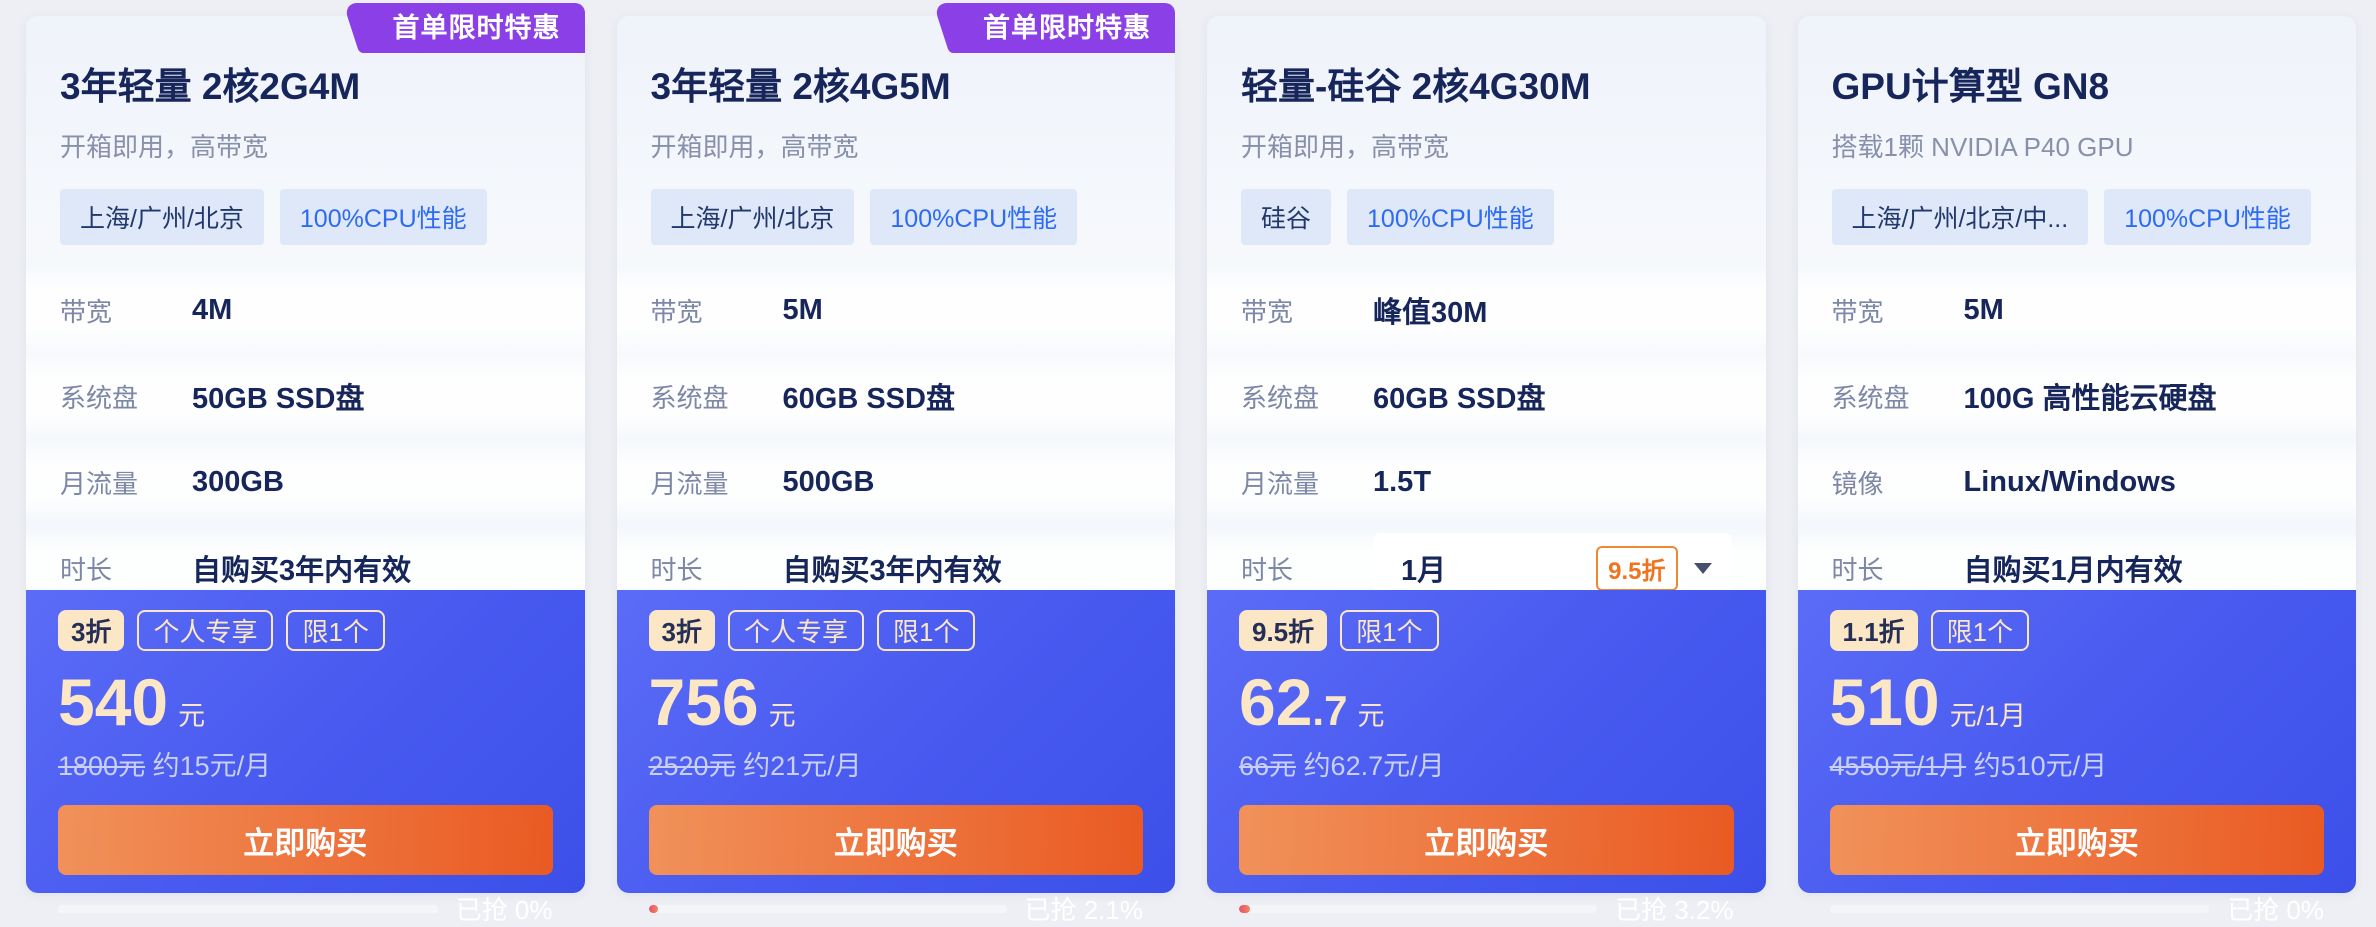 This screenshot has width=2376, height=927. Describe the element at coordinates (1884, 702) in the screenshot. I see `price-integer: 510` at that location.